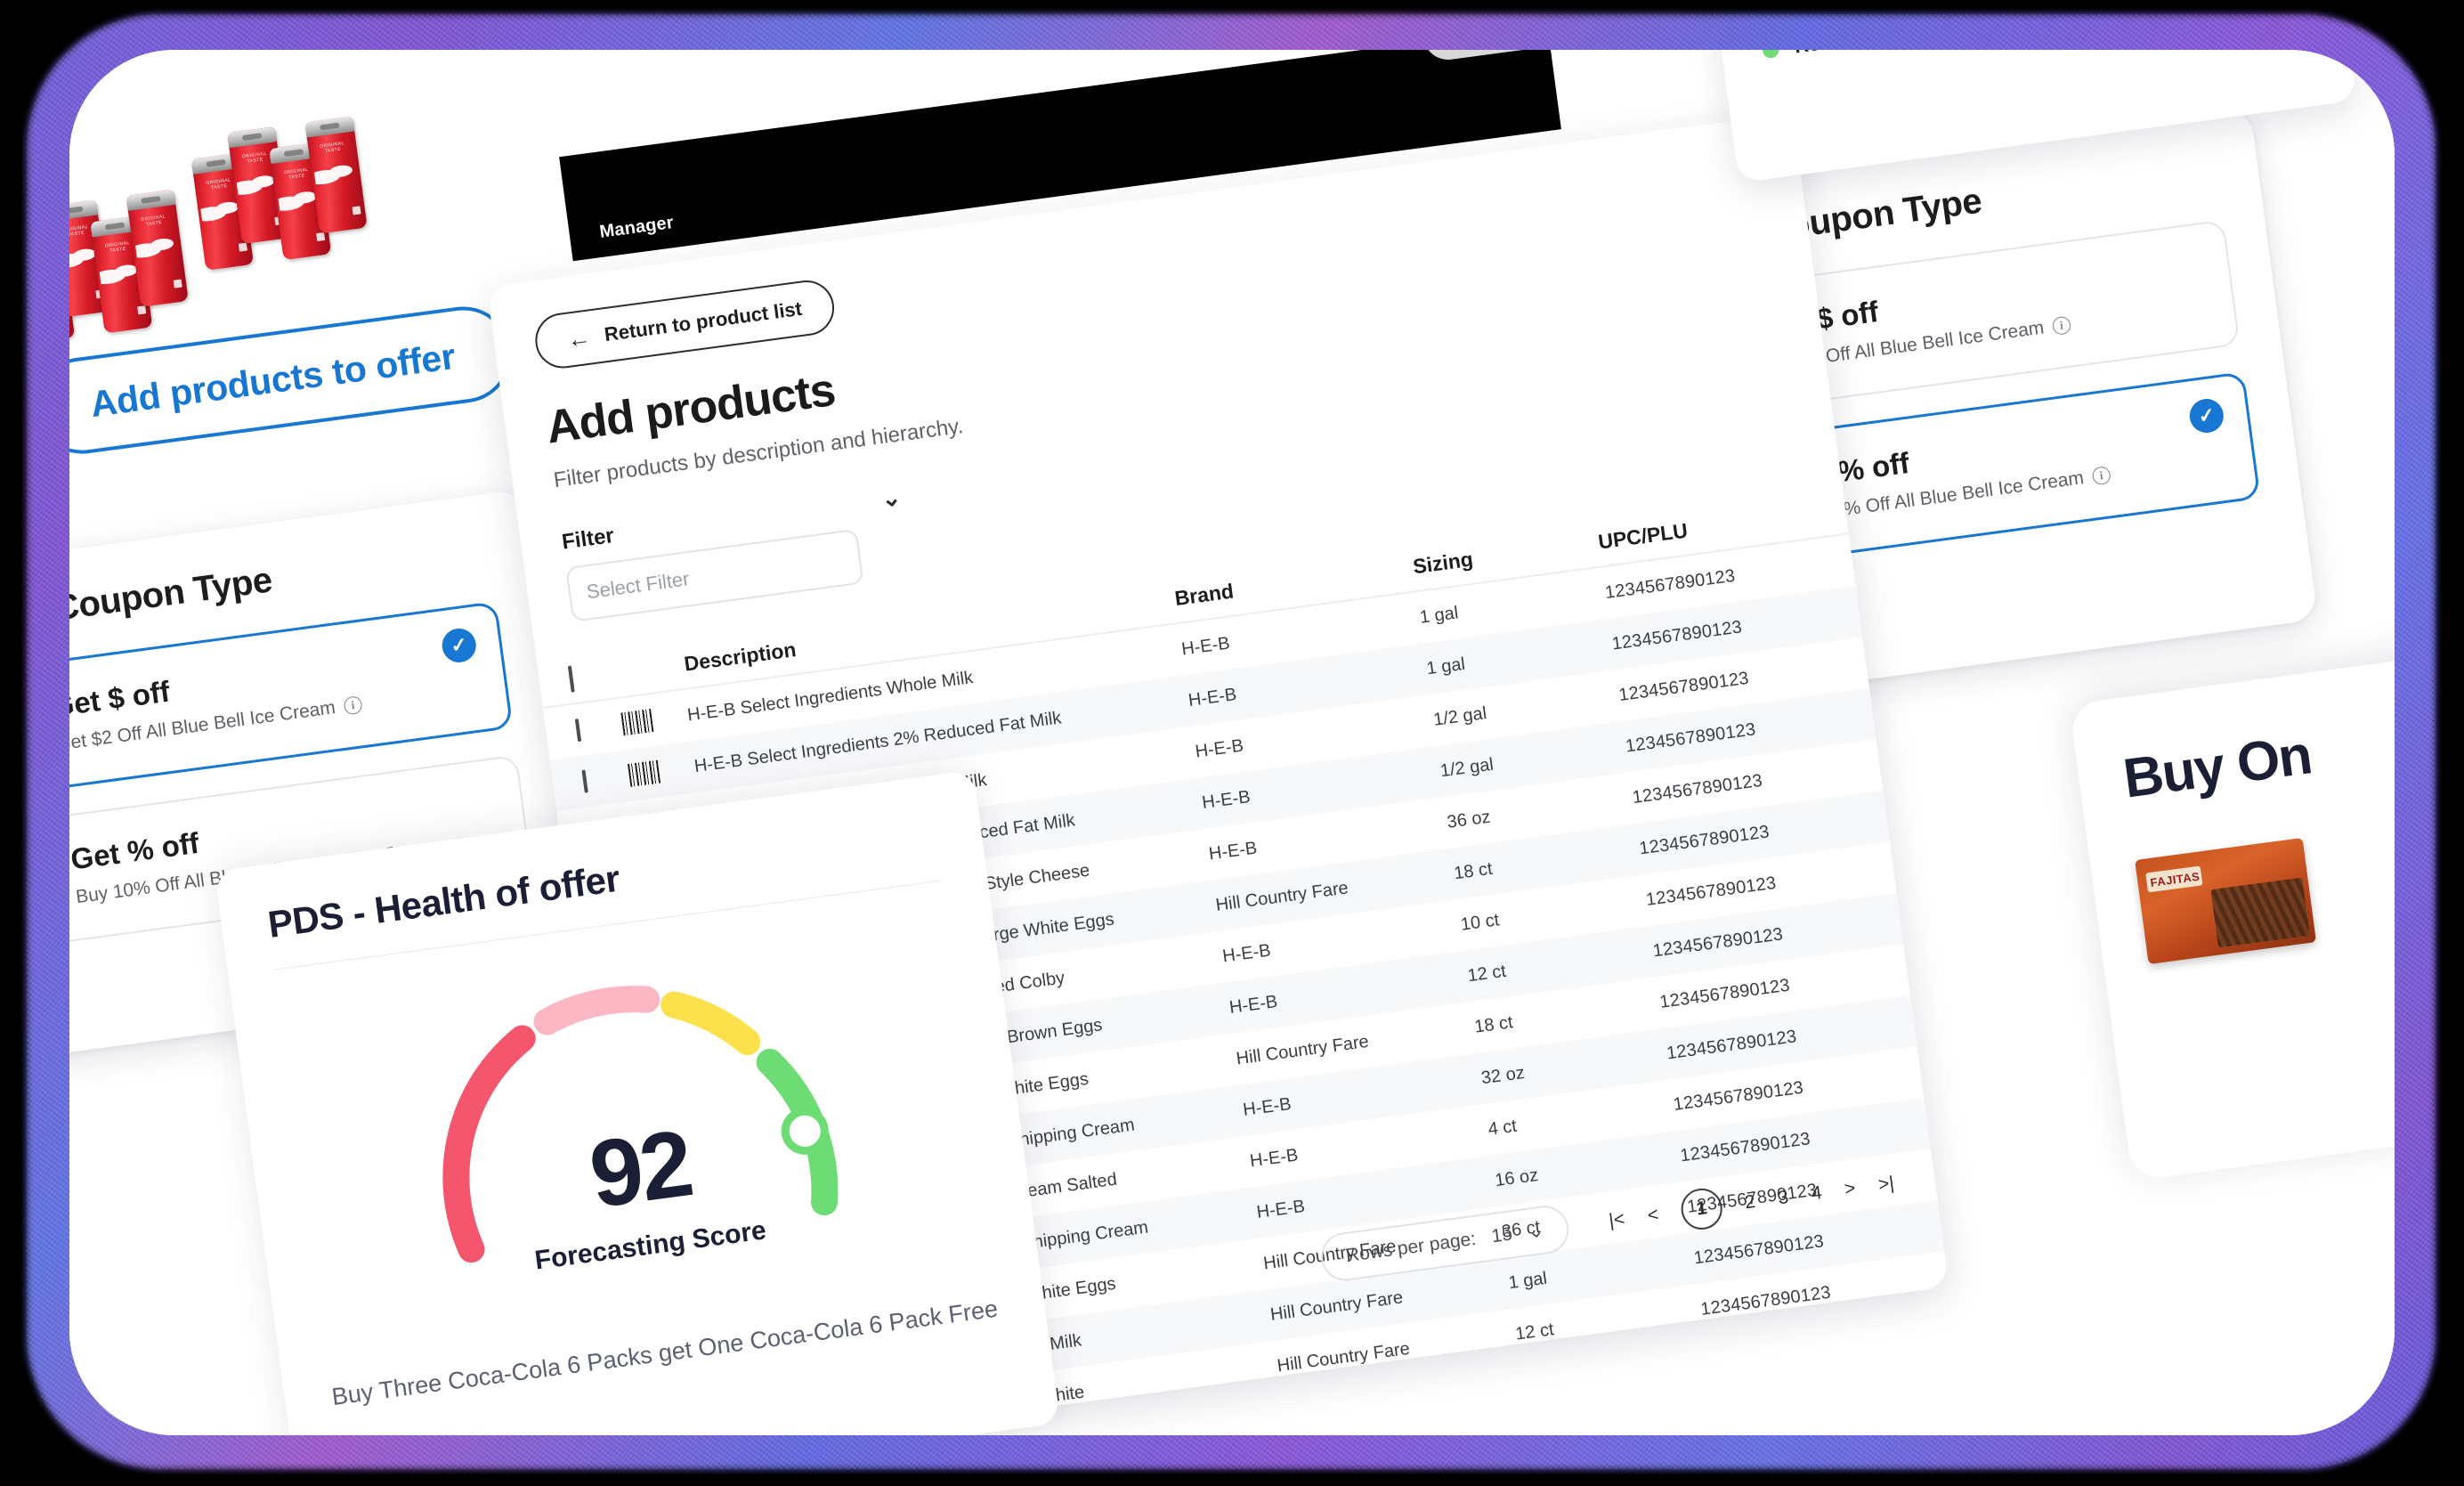 The width and height of the screenshot is (2464, 1486). What do you see at coordinates (172, 594) in the screenshot?
I see `coupon-type-title: Coupon Type` at bounding box center [172, 594].